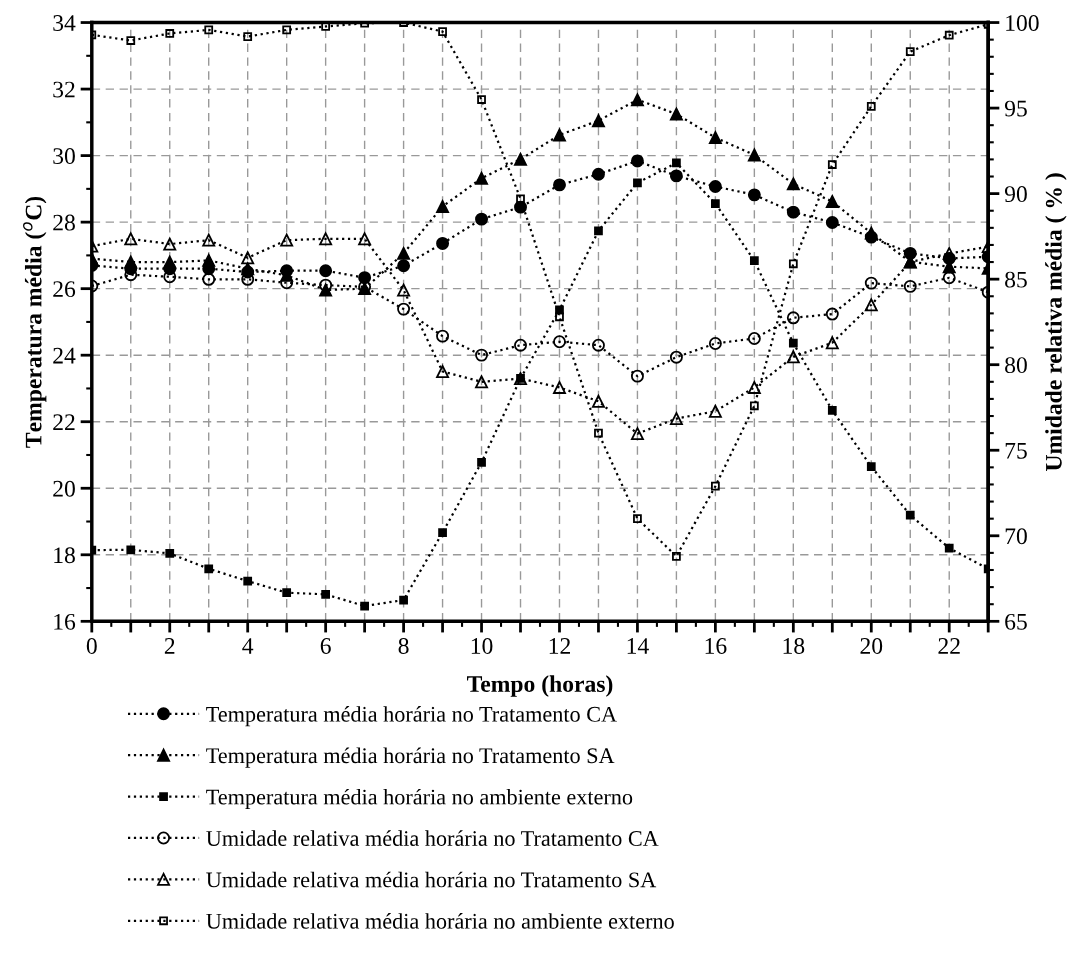  Describe the element at coordinates (1016, 621) in the screenshot. I see `y2-tick-label: 65` at that location.